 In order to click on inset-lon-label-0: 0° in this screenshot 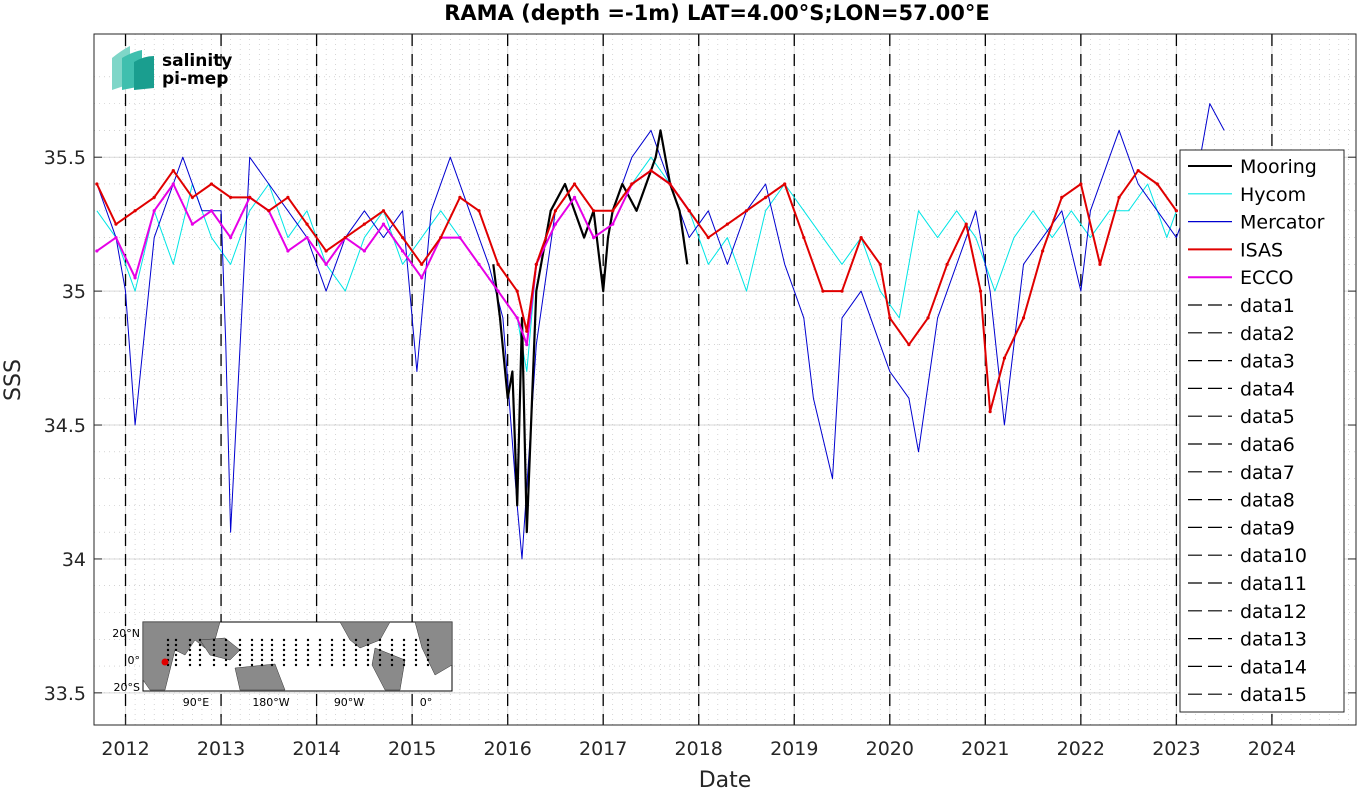, I will do `click(426, 702)`.